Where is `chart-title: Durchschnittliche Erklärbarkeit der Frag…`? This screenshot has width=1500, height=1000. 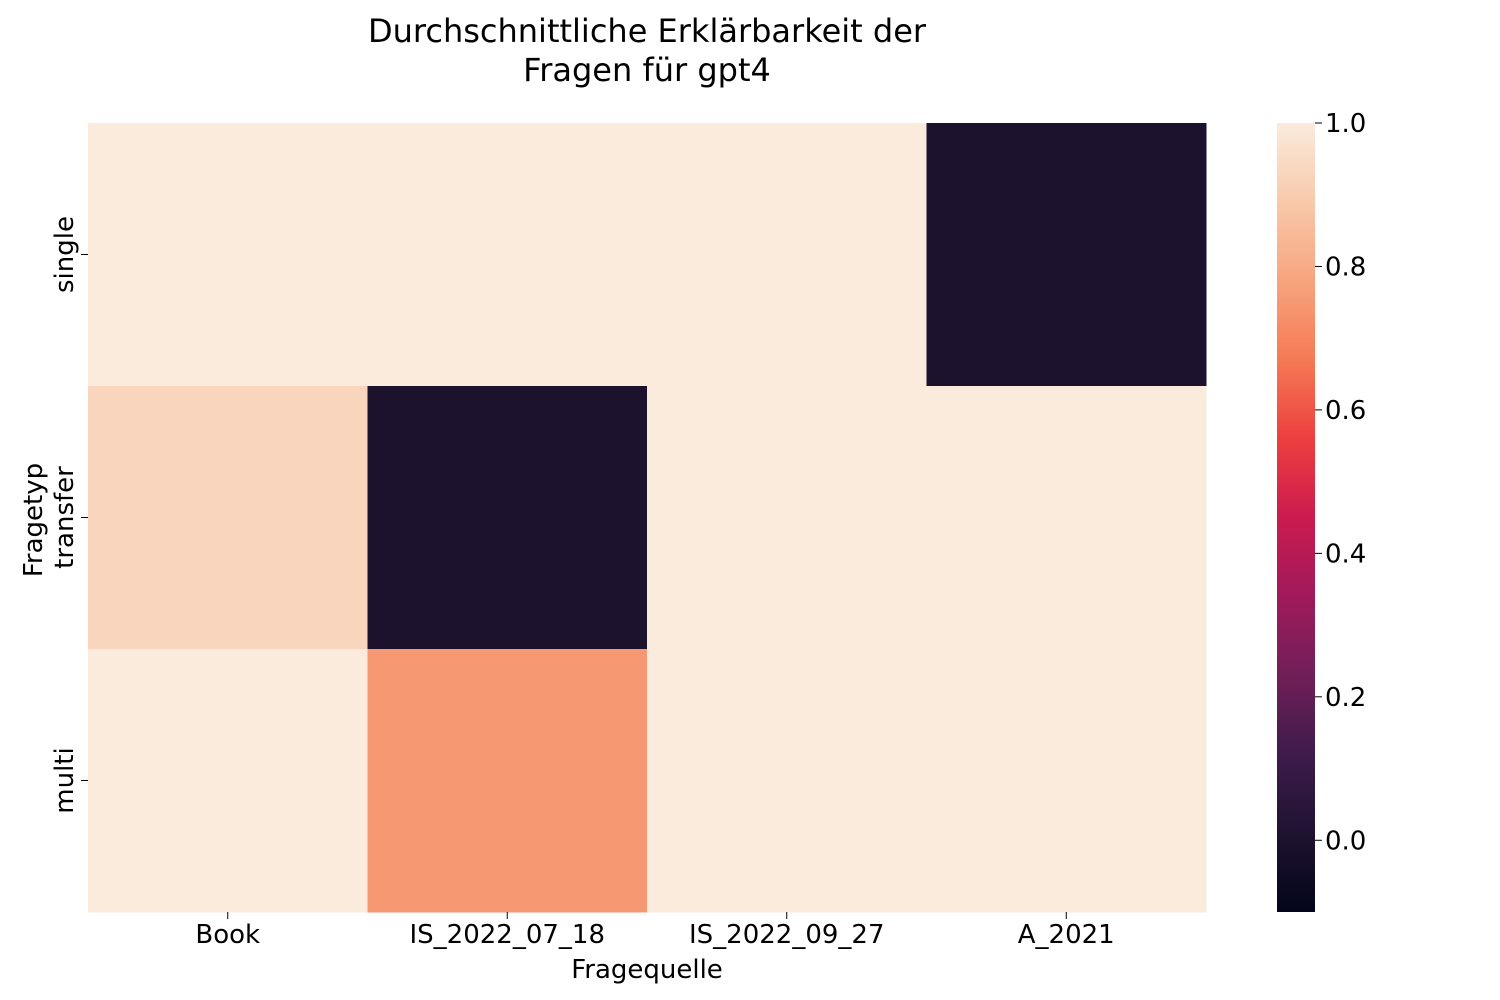
chart-title: Durchschnittliche Erklärbarkeit der Frag… is located at coordinates (647, 50).